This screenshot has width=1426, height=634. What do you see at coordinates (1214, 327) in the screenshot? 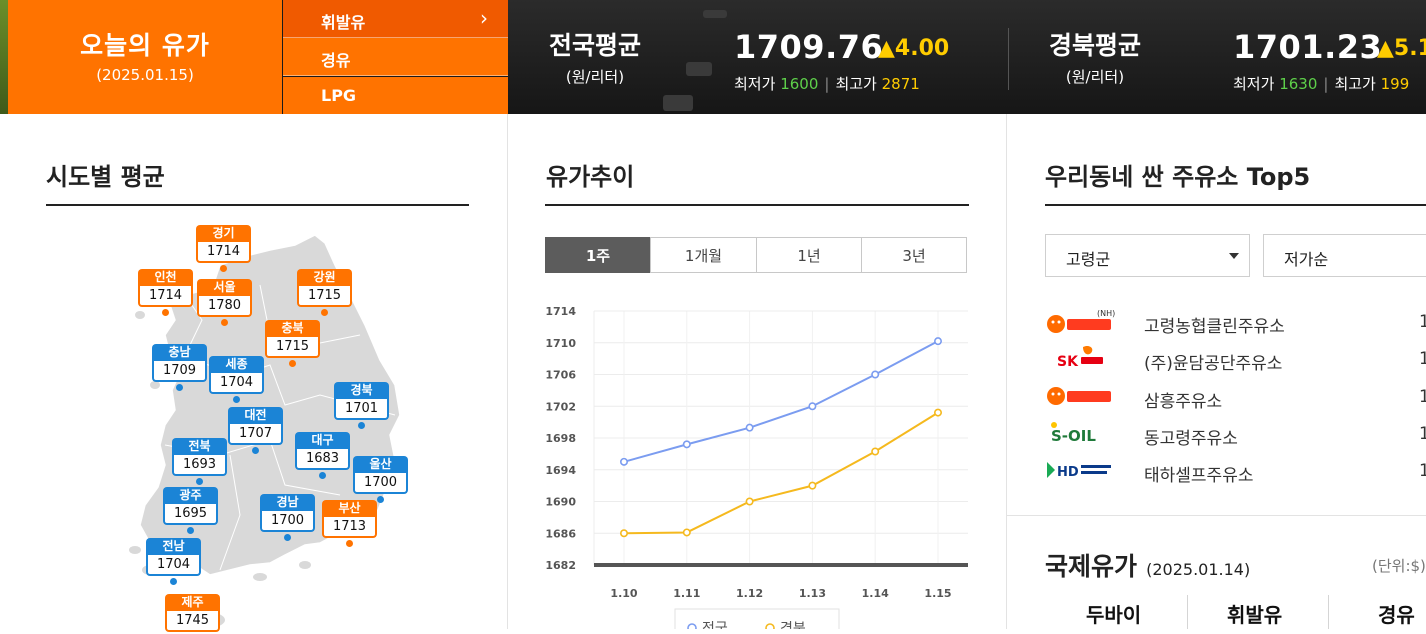
I see `station-name: 고령농협클린주유소` at bounding box center [1214, 327].